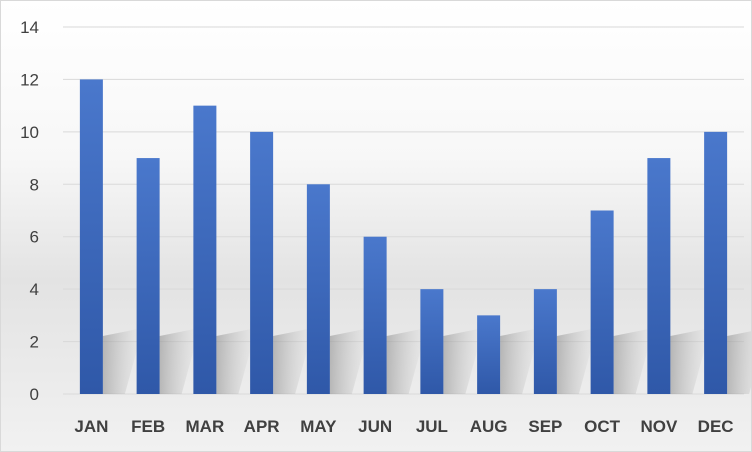 This screenshot has height=452, width=752. What do you see at coordinates (375, 426) in the screenshot?
I see `x-category-label: JUN` at bounding box center [375, 426].